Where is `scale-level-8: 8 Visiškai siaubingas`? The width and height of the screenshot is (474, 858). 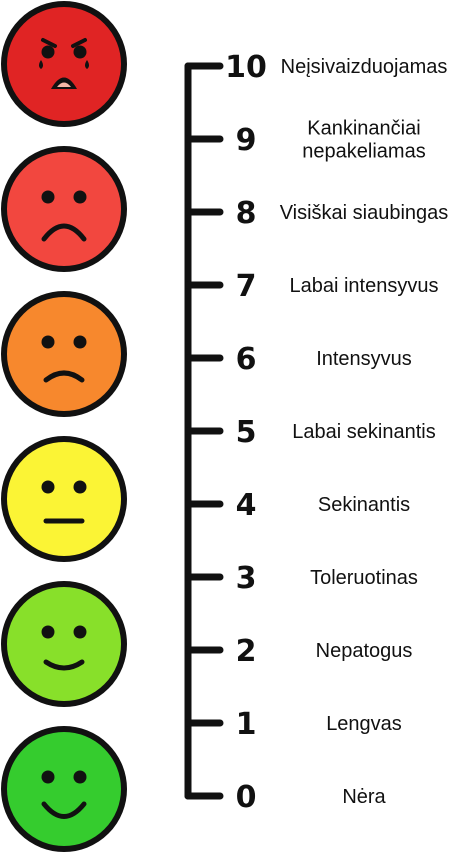
scale-level-8: 8 Visiškai siaubingas is located at coordinates (316, 213).